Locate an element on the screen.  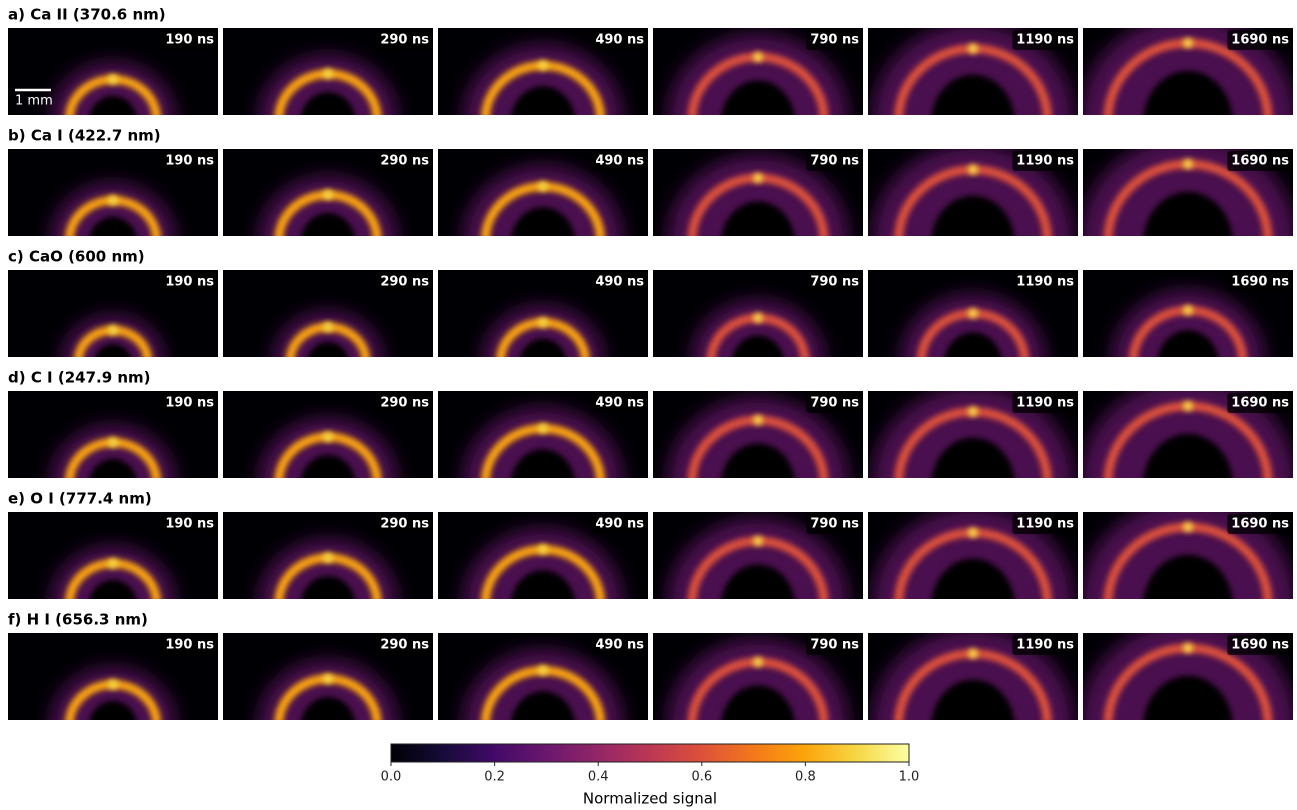
colorbar is located at coordinates (650, 753).